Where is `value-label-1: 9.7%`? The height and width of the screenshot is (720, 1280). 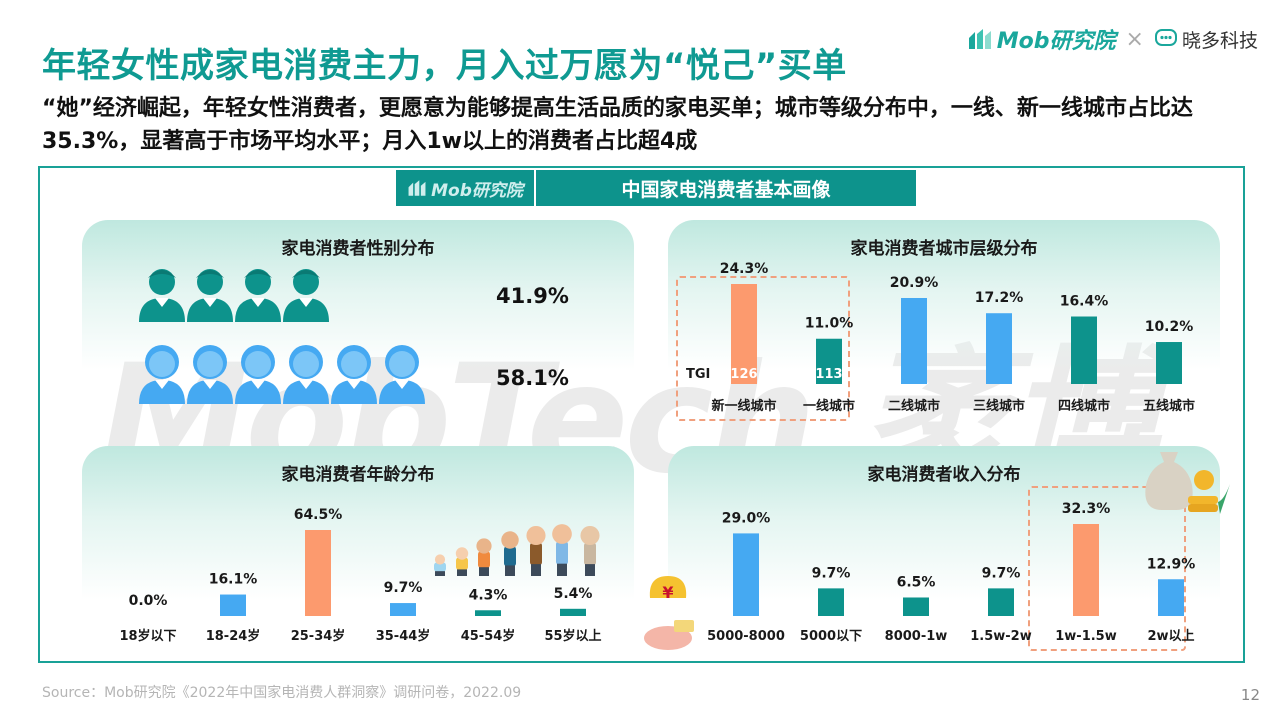
value-label-1: 9.7% is located at coordinates (831, 573).